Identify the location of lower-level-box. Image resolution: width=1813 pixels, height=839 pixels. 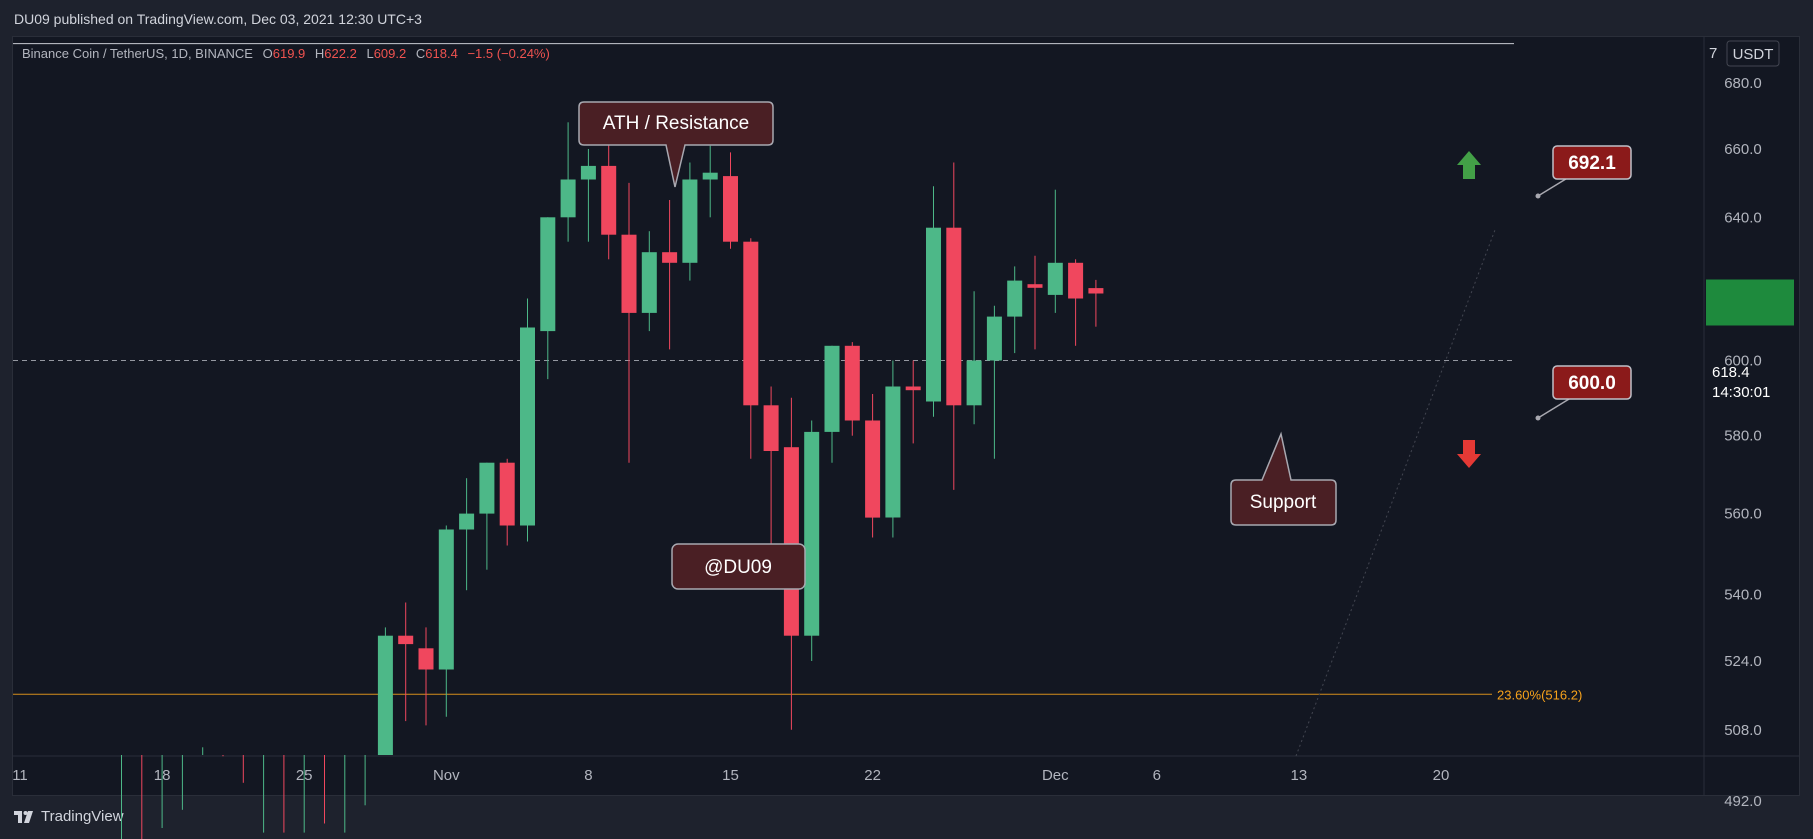
(1592, 382).